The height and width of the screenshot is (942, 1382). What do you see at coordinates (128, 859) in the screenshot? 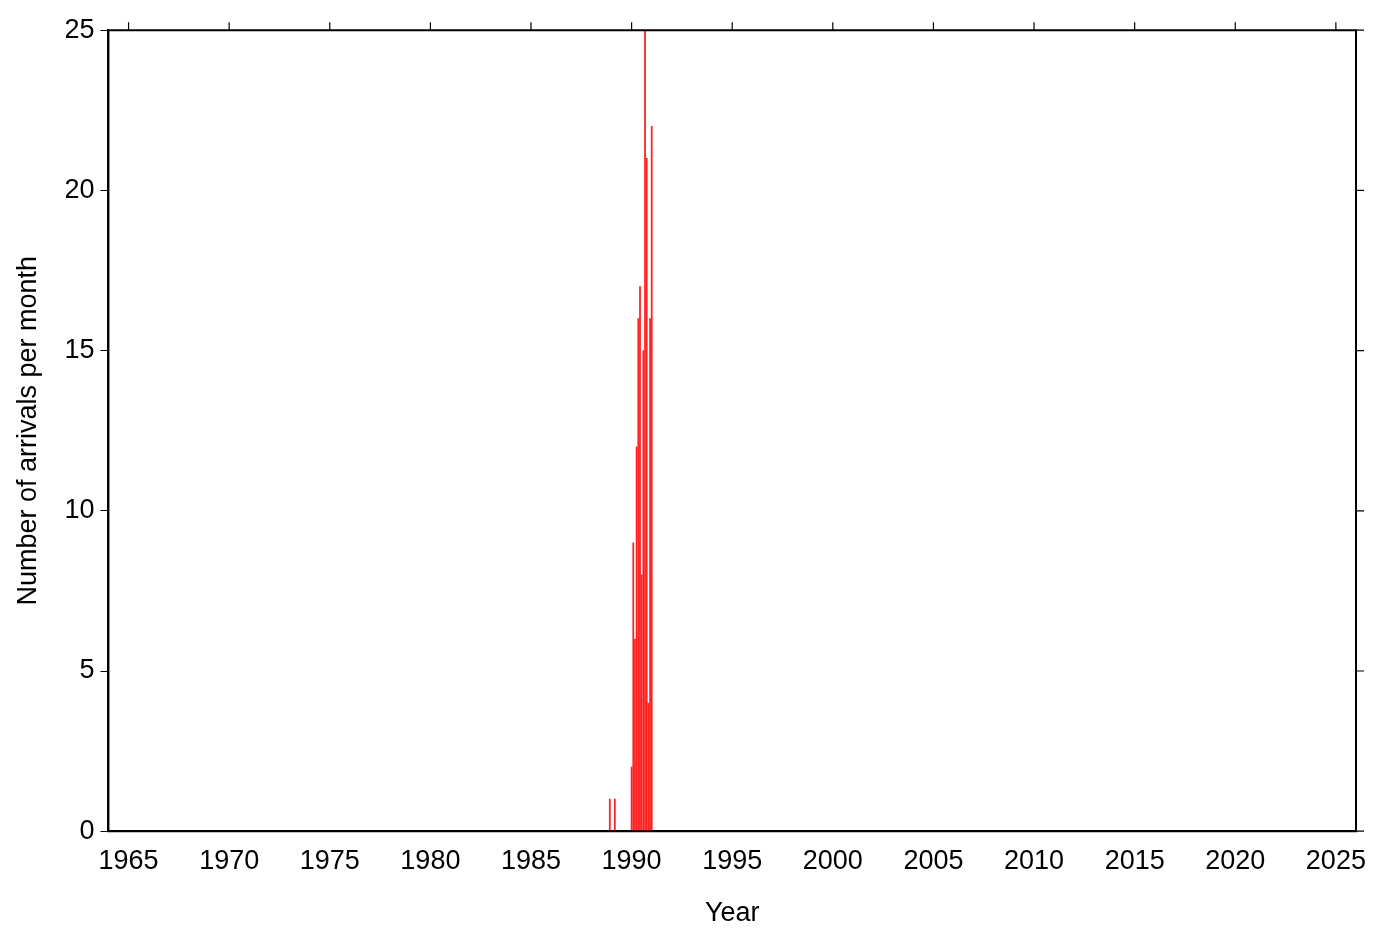
I see `x-tick-label: 1965` at bounding box center [128, 859].